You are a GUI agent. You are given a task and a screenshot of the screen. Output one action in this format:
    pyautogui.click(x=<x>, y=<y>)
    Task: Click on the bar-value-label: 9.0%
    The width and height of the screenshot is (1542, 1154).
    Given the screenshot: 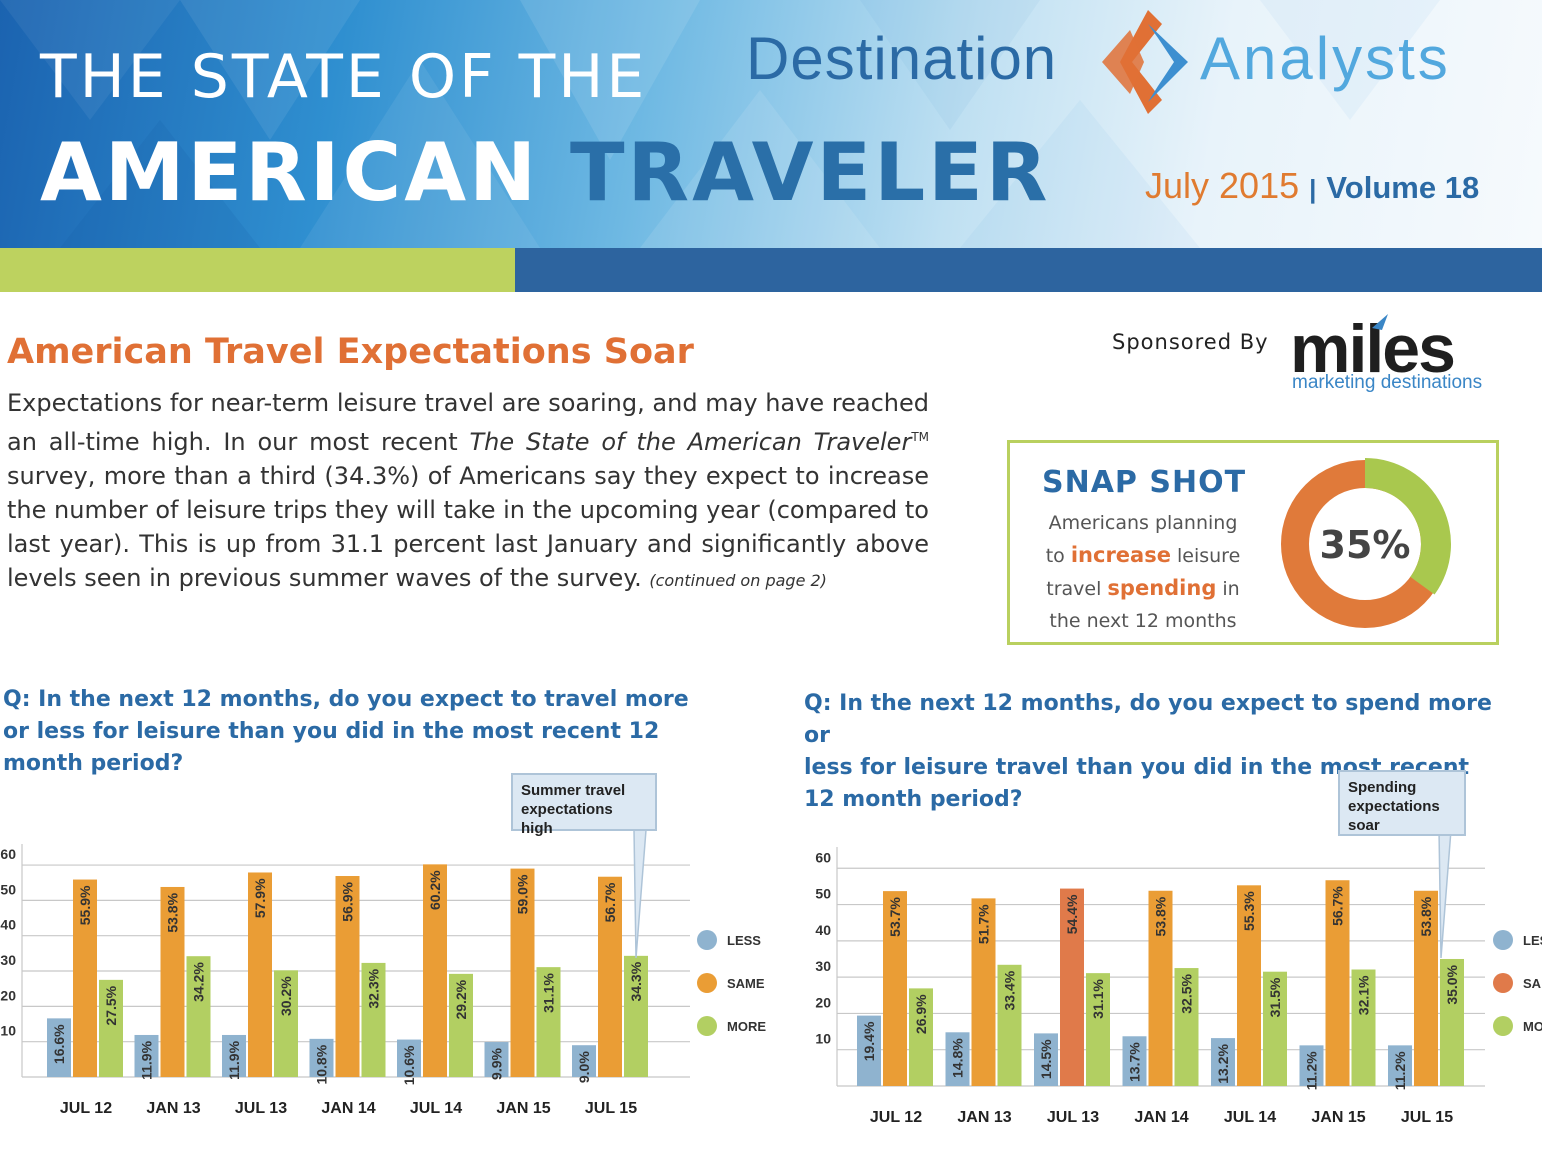 What is the action you would take?
    pyautogui.click(x=584, y=1067)
    